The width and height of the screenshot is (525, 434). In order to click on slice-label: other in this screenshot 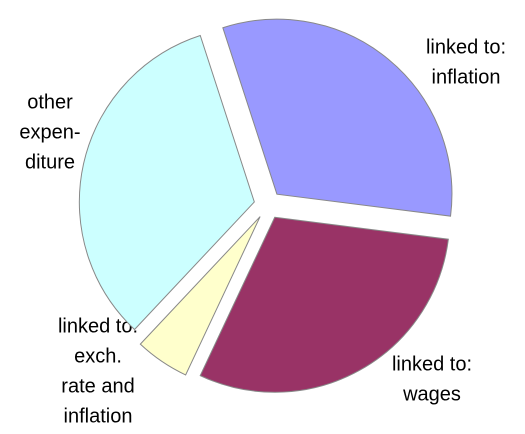, I will do `click(50, 102)`.